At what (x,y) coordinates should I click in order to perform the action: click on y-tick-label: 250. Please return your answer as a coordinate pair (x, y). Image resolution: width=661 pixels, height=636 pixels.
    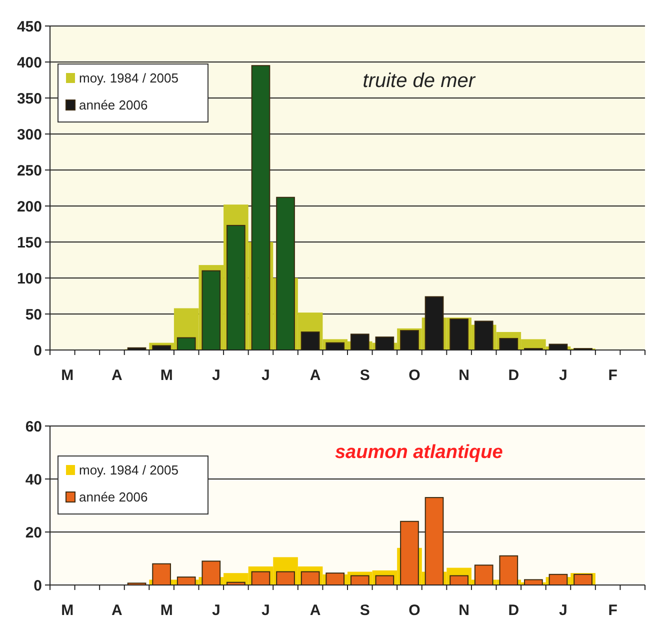
    Looking at the image, I should click on (29, 171).